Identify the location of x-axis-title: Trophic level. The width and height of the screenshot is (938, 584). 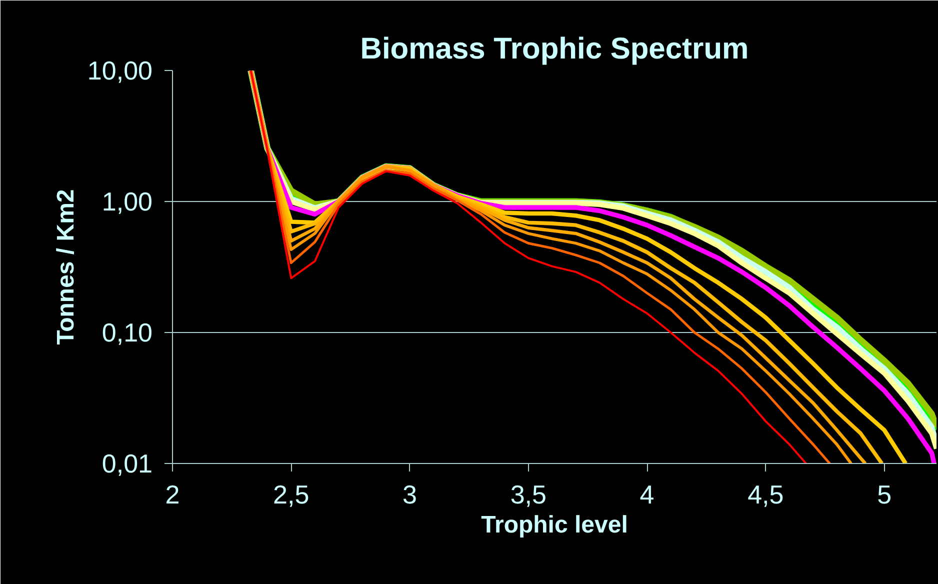
(554, 525).